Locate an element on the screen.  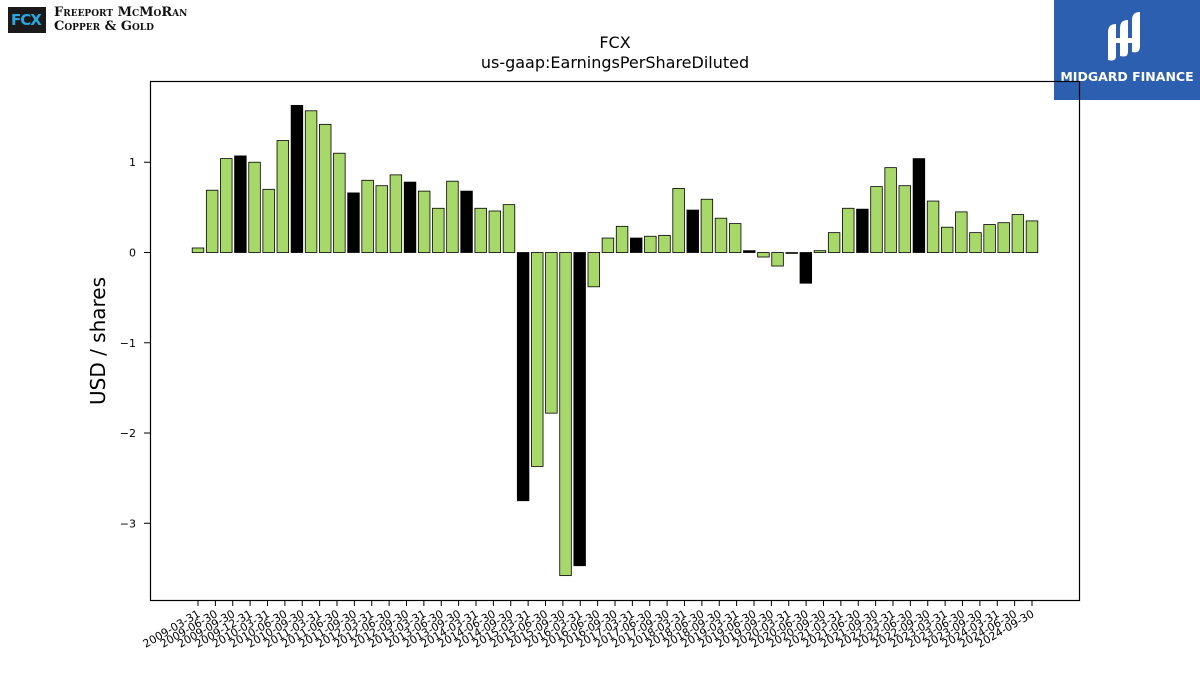
freeport-mcmoran-logo: FCX Freeport McMoRan Copper & Gold is located at coordinates (113, 22).